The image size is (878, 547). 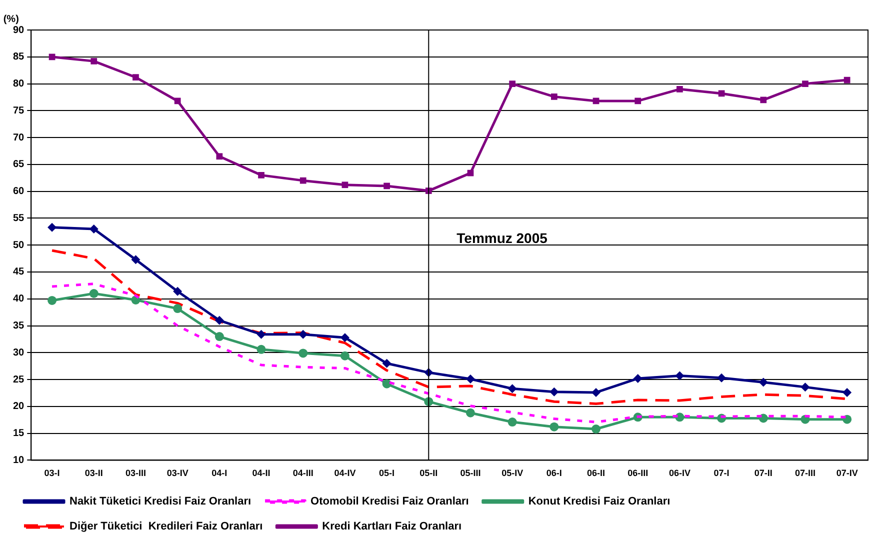 What do you see at coordinates (261, 473) in the screenshot?
I see `x-tick-label: 04-II` at bounding box center [261, 473].